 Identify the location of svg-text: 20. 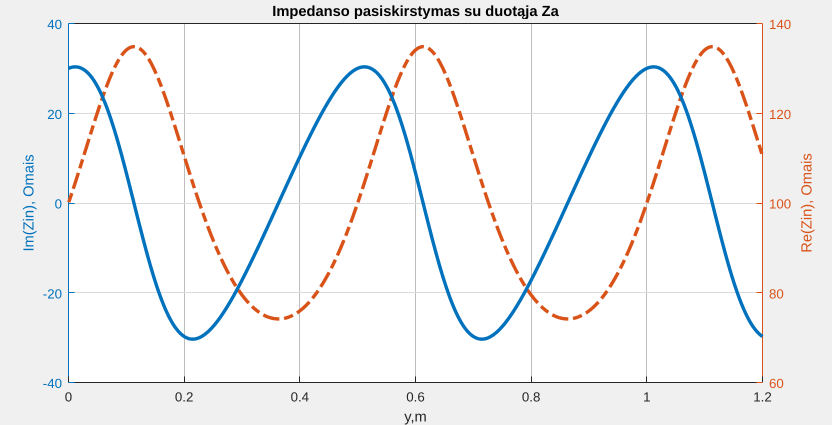
(54, 114).